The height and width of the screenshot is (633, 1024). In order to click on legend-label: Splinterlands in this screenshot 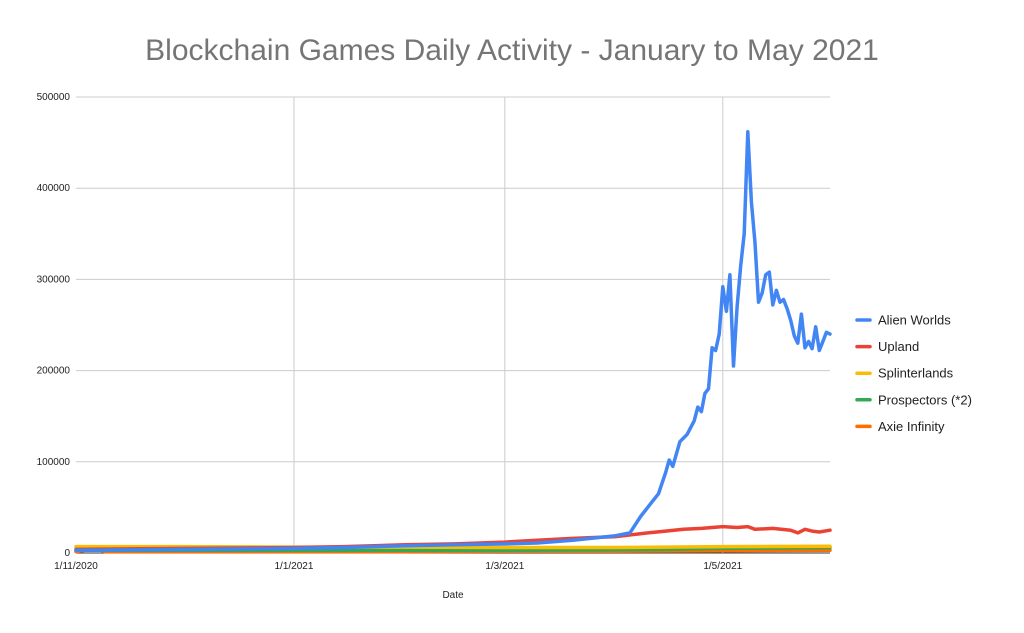, I will do `click(916, 373)`.